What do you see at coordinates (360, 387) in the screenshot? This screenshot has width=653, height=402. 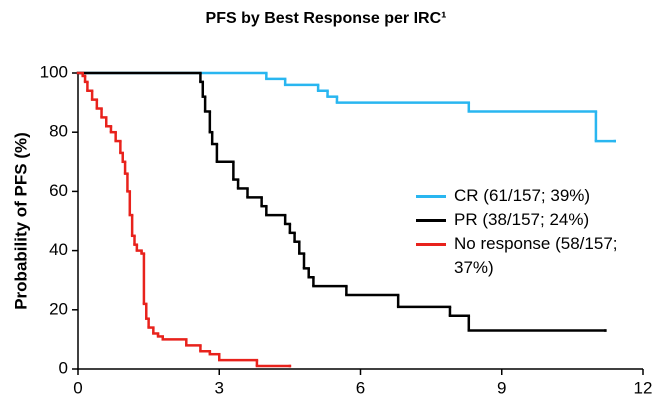 I see `x-tick-label: 6` at bounding box center [360, 387].